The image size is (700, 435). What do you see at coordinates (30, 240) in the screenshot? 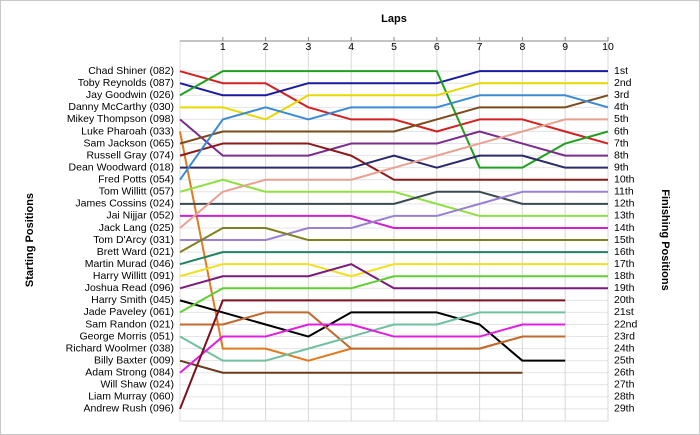
I see `y-axis-title: Starting Positions` at bounding box center [30, 240].